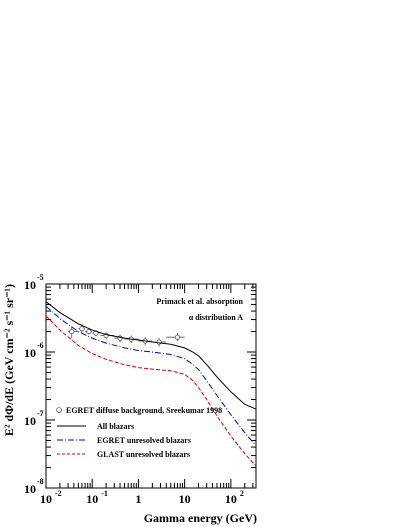 This screenshot has width=407, height=527. I want to click on x-tick-label-exponent: 2, so click(242, 493).